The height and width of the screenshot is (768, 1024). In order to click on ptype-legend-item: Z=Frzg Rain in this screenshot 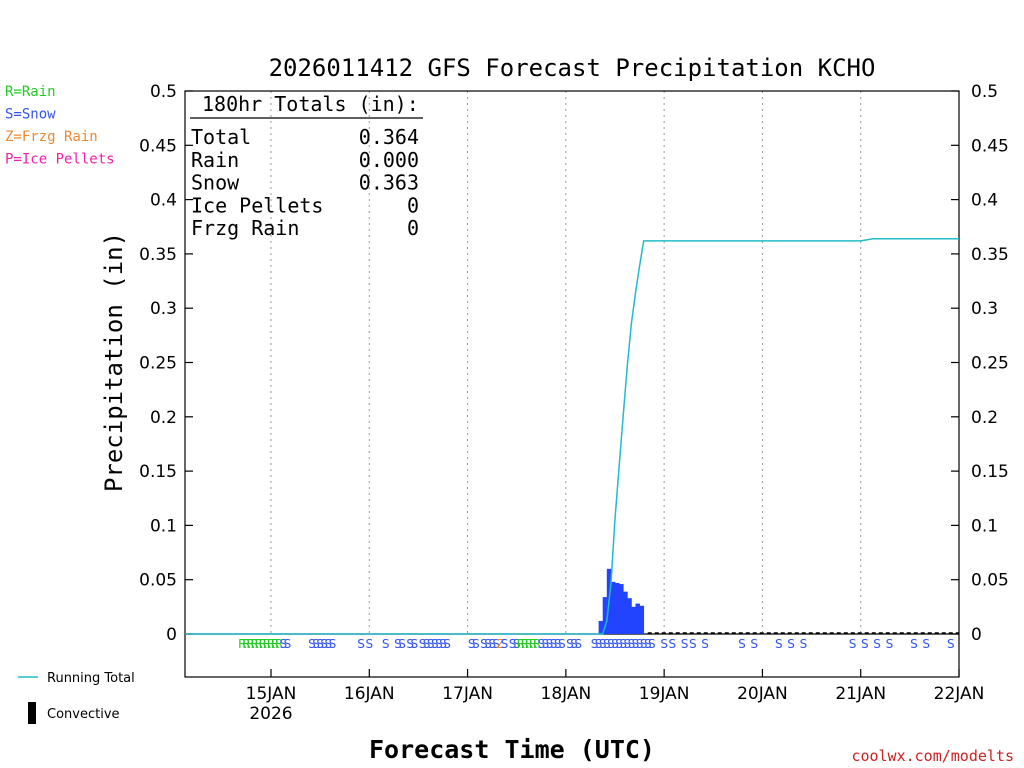, I will do `click(51, 137)`.